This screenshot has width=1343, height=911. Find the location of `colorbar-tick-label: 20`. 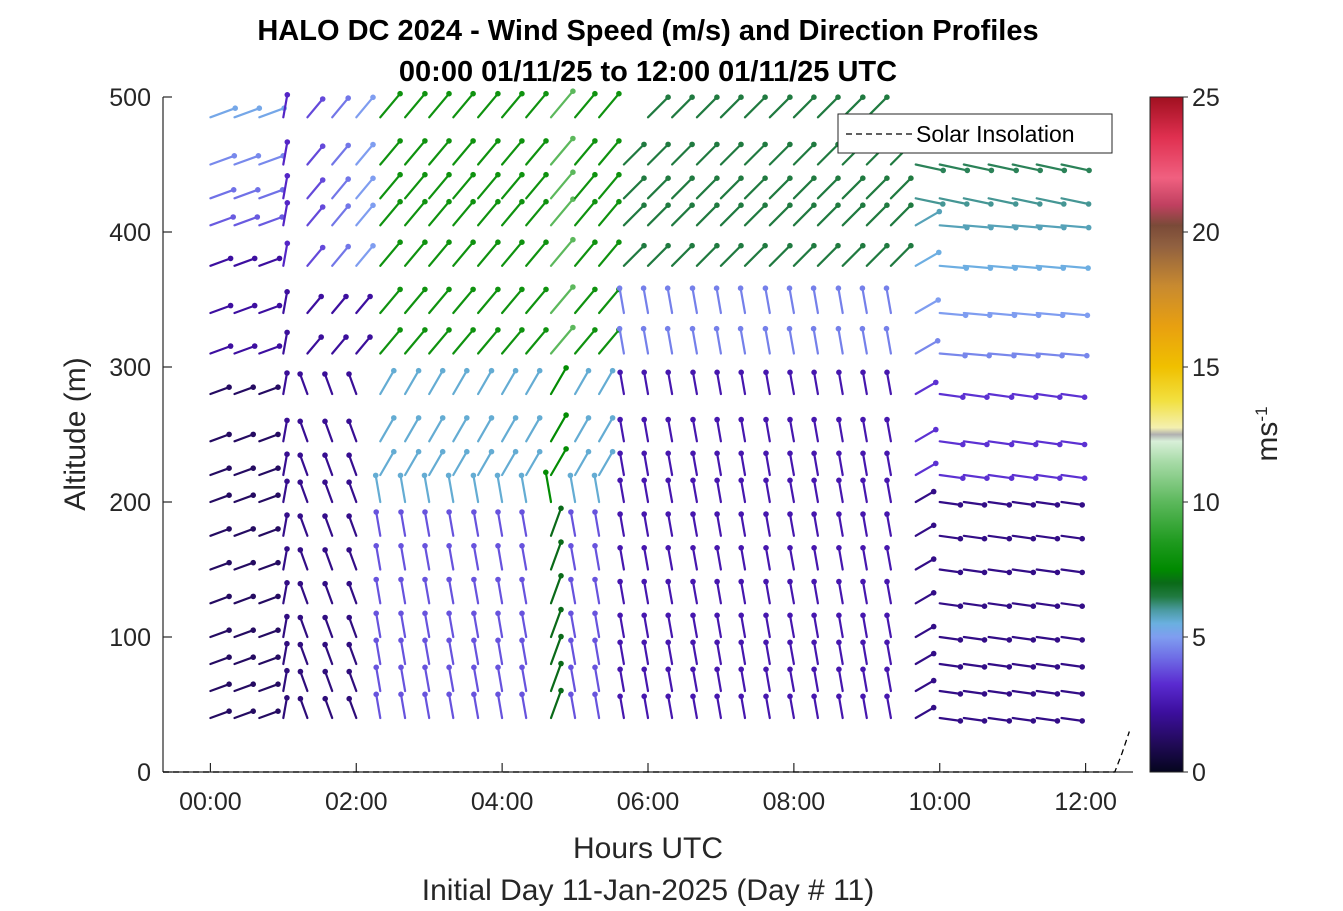

colorbar-tick-label: 20 is located at coordinates (1206, 233).